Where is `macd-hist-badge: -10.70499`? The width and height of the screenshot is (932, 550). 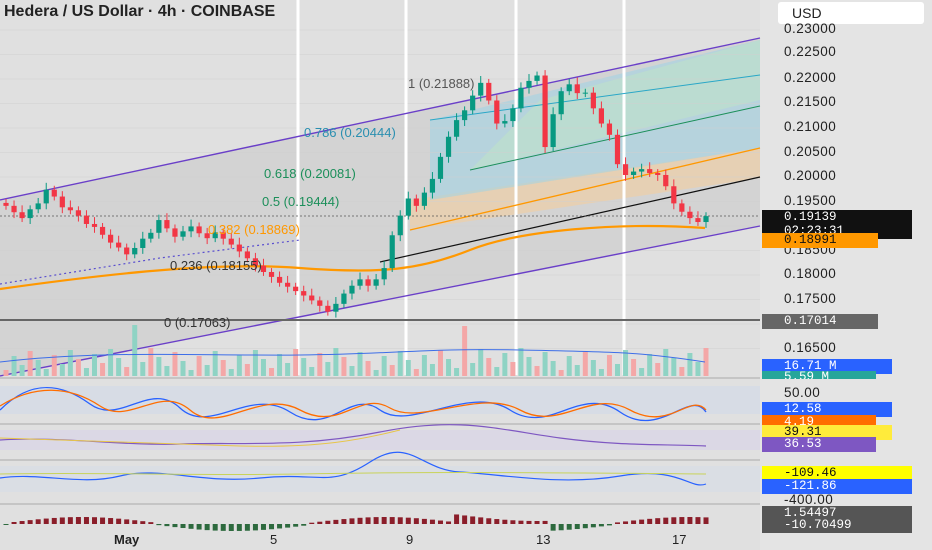 macd-hist-badge: -10.70499 is located at coordinates (837, 525).